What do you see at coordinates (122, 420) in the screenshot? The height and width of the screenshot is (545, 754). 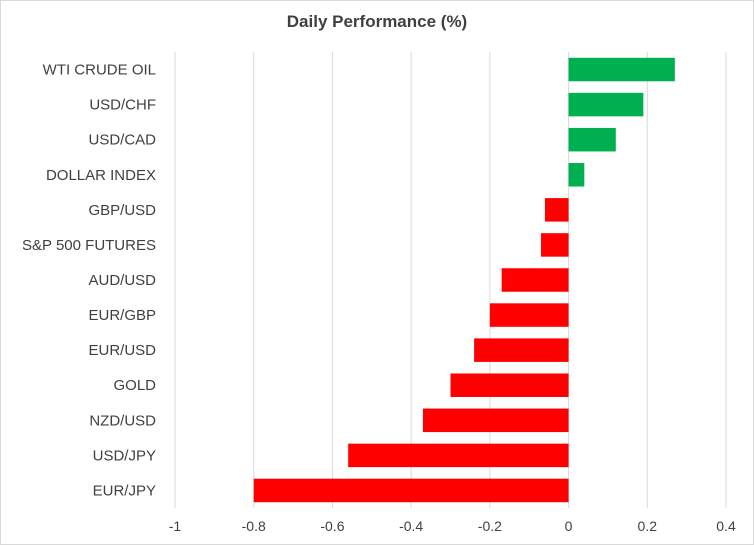 I see `category-label: NZD/USD` at bounding box center [122, 420].